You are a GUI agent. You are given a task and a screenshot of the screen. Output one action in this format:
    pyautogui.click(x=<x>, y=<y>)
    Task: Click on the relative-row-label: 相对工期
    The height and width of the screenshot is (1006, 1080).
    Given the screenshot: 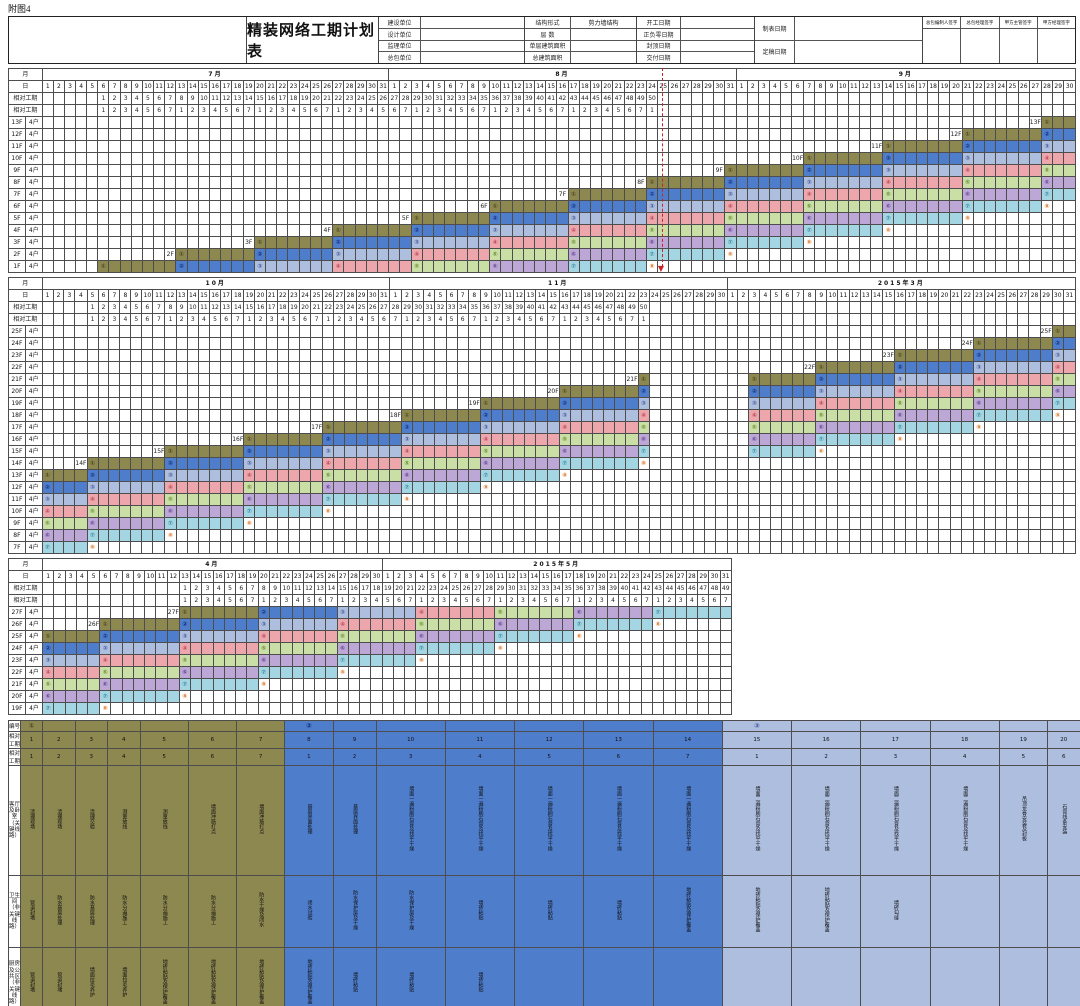 What is the action you would take?
    pyautogui.click(x=26, y=111)
    